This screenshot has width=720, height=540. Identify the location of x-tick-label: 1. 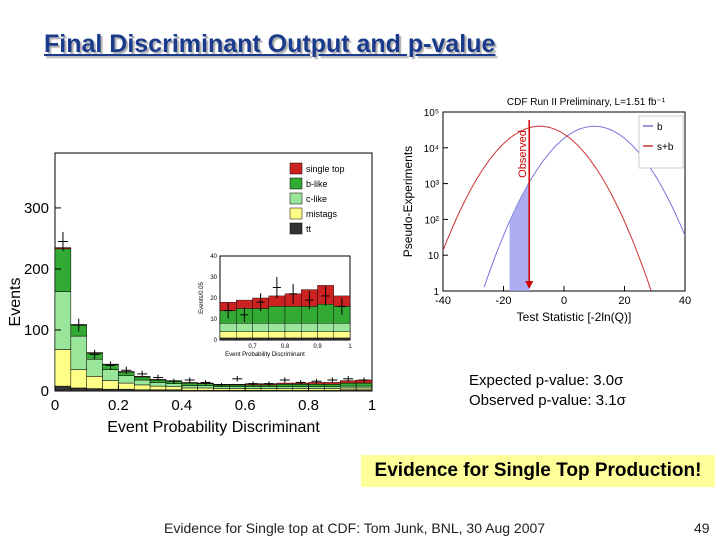
(372, 405).